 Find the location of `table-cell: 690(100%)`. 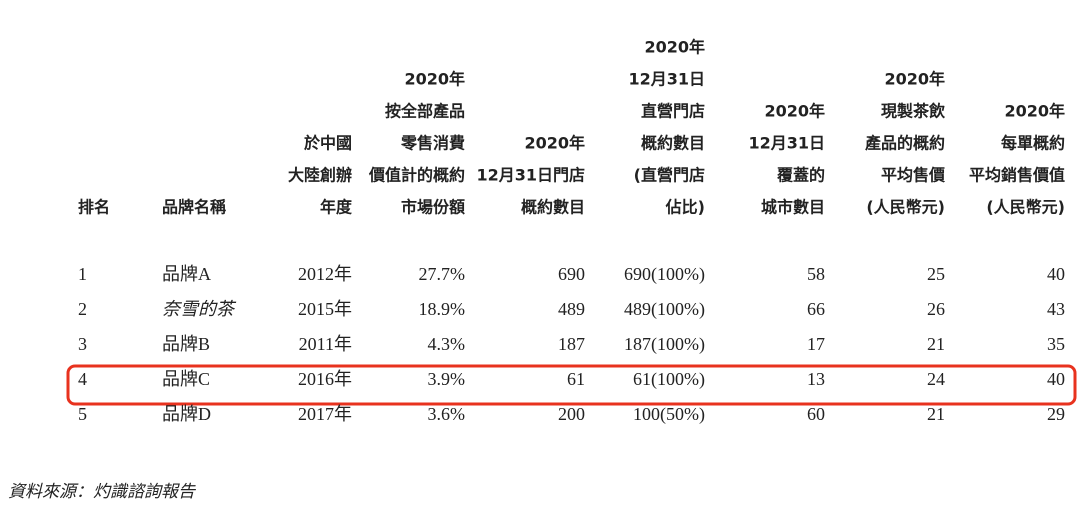

table-cell: 690(100%) is located at coordinates (664, 274).